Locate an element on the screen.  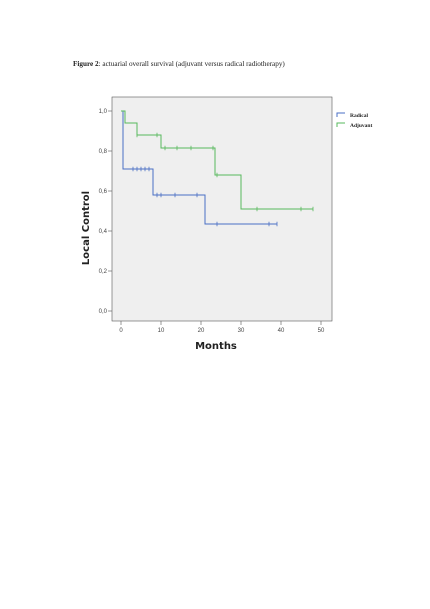
x-axis-label: Months is located at coordinates (216, 346).